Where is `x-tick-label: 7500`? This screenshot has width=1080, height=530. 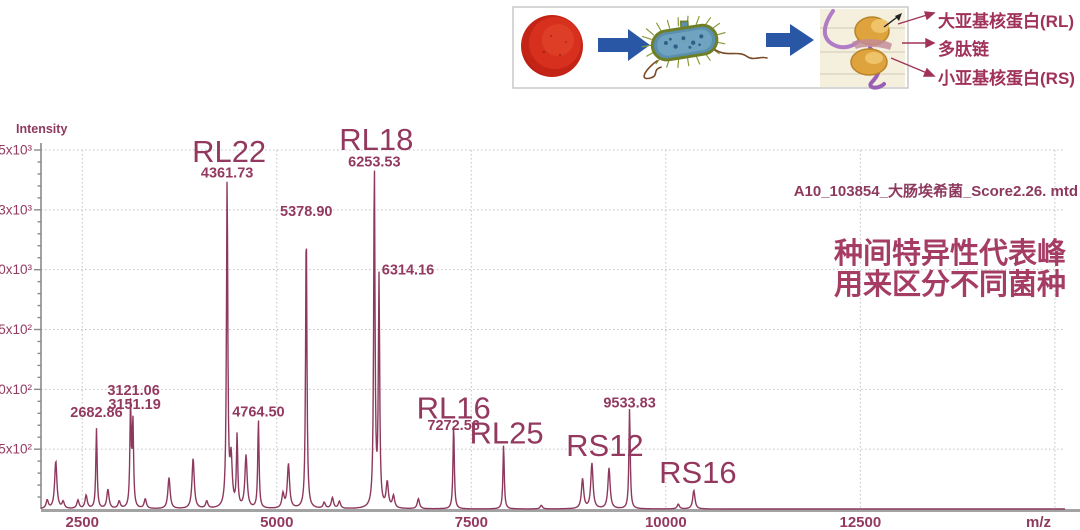 x-tick-label: 7500 is located at coordinates (471, 522).